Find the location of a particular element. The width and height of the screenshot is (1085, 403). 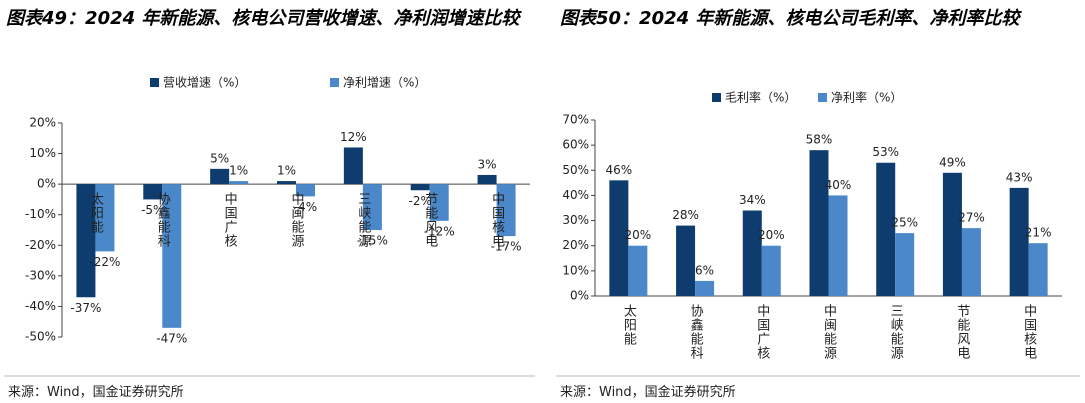

value-label: 5% is located at coordinates (219, 158).